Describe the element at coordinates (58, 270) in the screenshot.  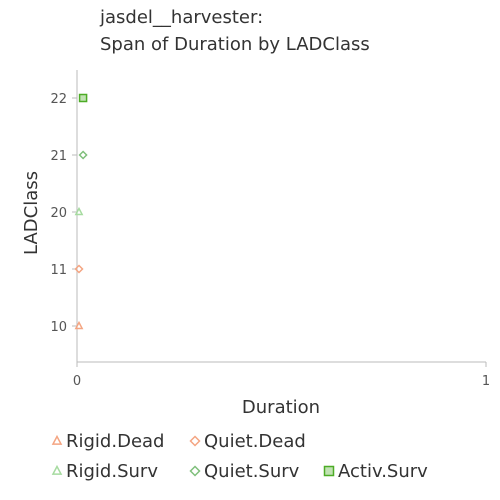
I see `y-tick-label: 11` at that location.